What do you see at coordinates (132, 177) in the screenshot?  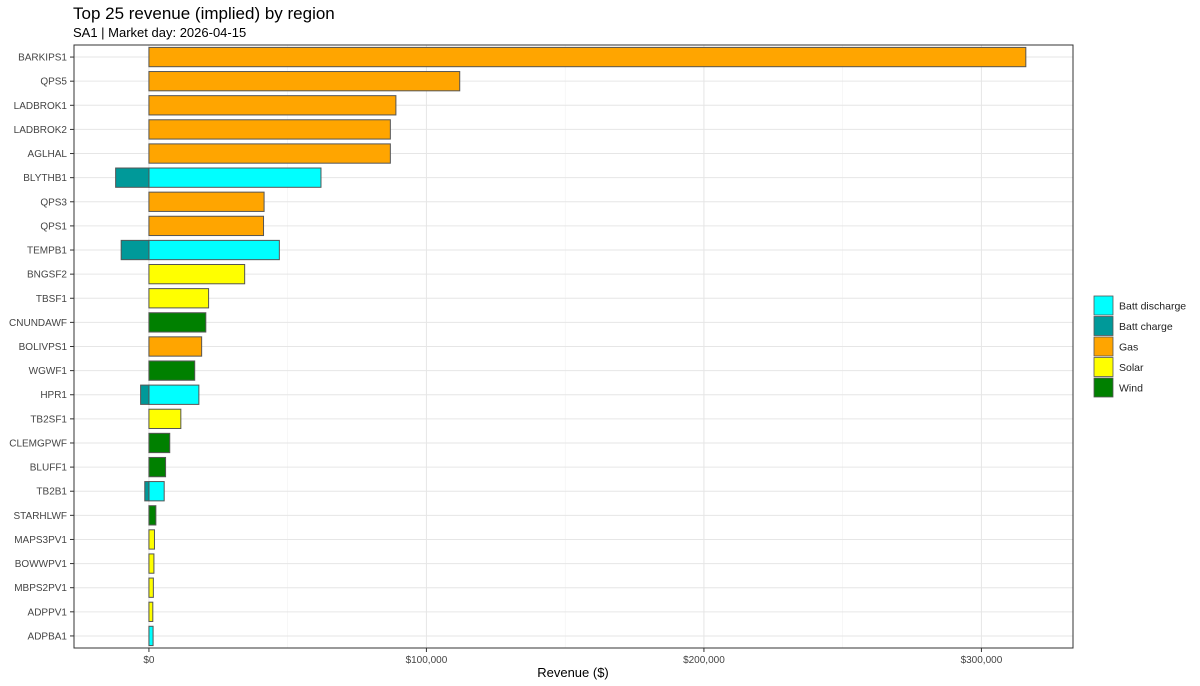 I see `bar-blythb1-batt-charge` at bounding box center [132, 177].